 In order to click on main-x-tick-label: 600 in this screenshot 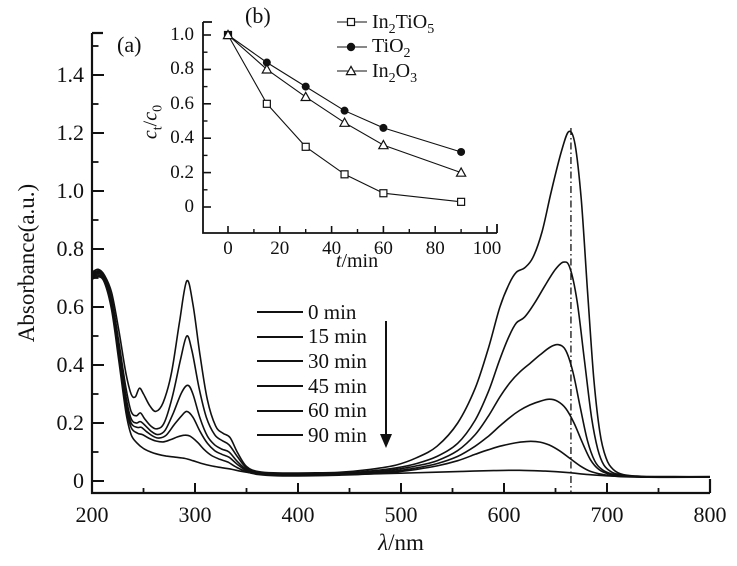, I will do `click(504, 514)`.